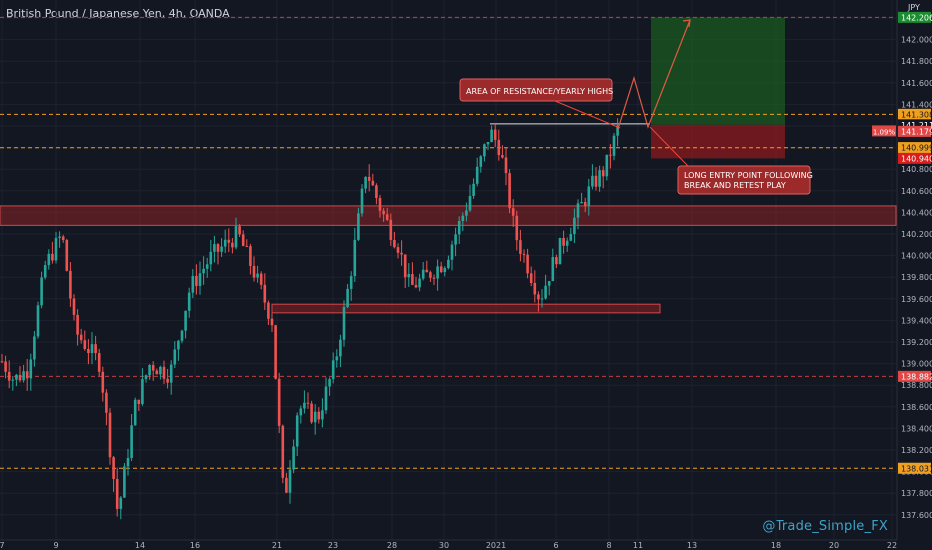  What do you see at coordinates (466, 308) in the screenshot?
I see `support-zone` at bounding box center [466, 308].